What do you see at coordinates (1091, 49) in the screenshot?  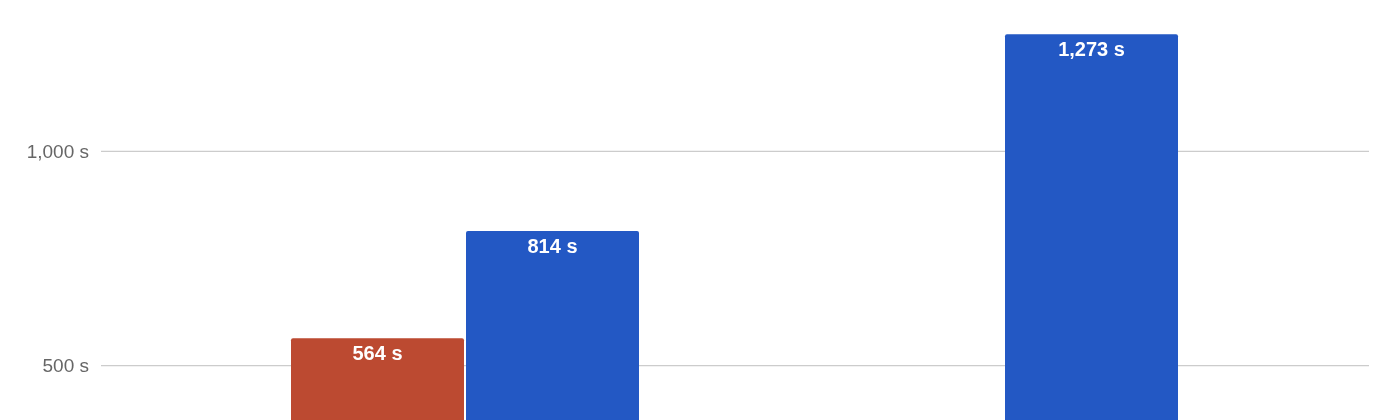 I see `data-label: 1,273 s` at bounding box center [1091, 49].